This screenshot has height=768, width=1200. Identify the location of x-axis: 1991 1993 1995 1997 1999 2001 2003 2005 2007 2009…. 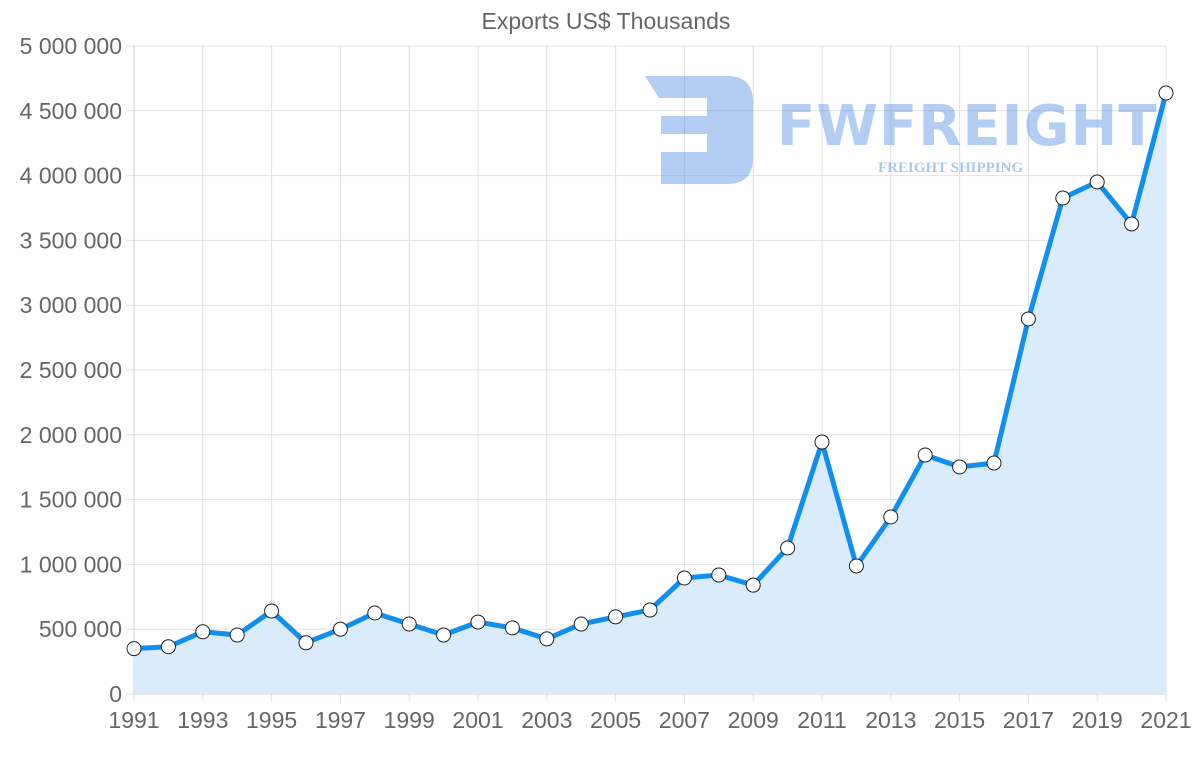
(649, 720).